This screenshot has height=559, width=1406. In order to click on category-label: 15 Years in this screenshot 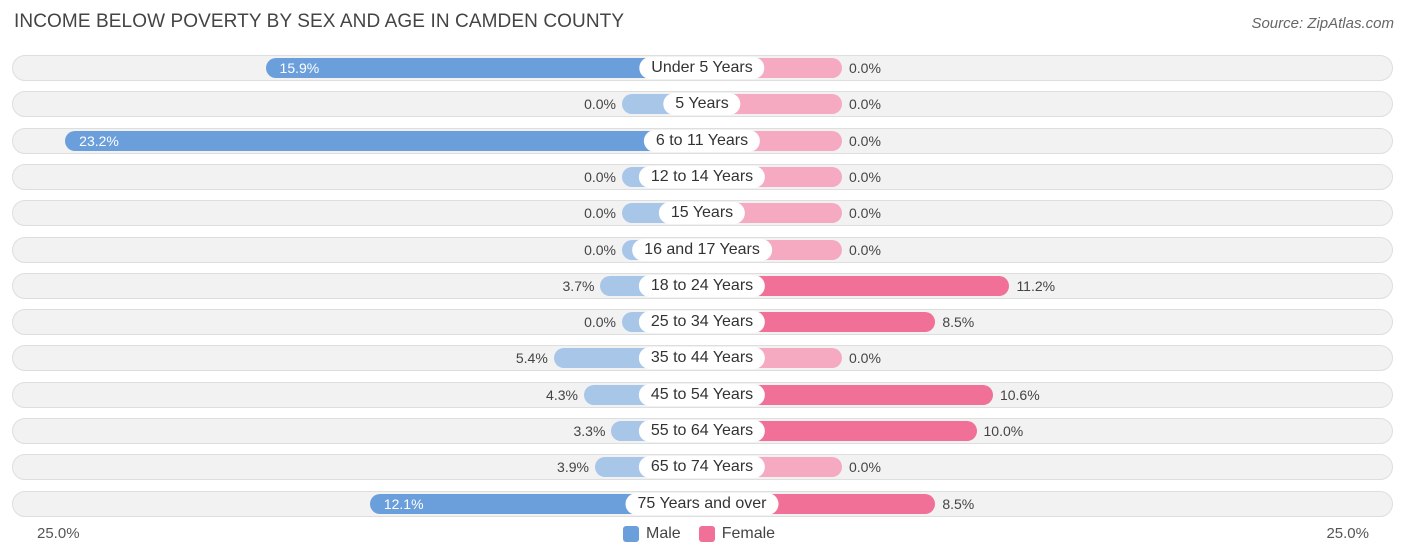, I will do `click(702, 213)`.